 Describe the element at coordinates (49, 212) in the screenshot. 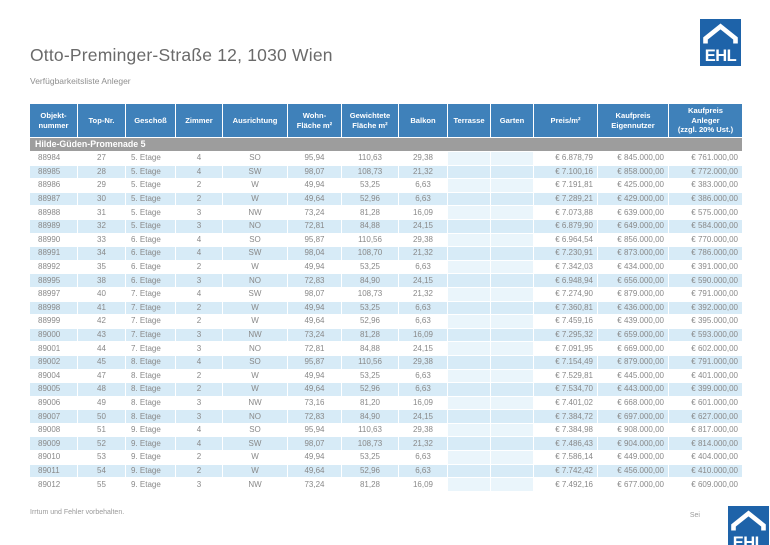

I see `cell-objektnummer: 88988` at that location.